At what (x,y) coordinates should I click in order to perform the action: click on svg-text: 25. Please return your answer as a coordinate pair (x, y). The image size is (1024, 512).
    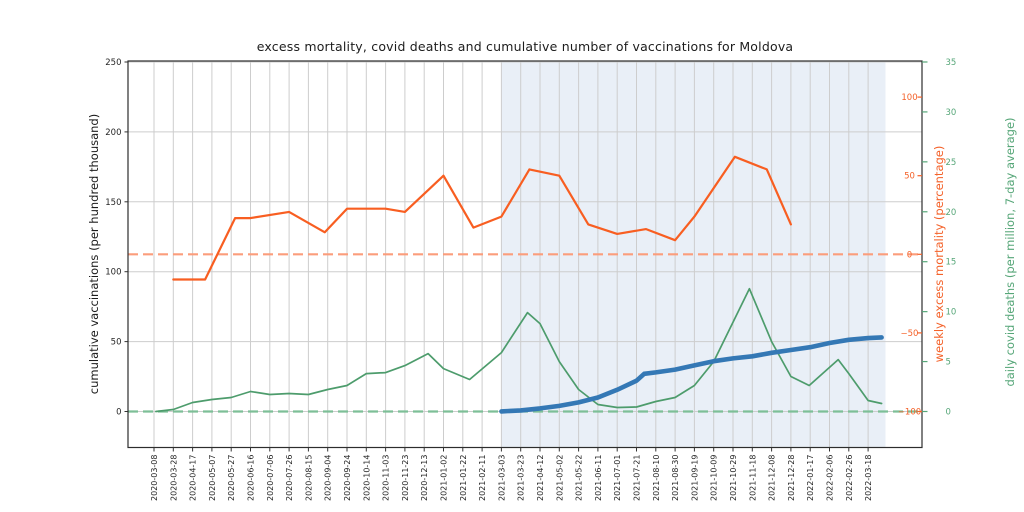
    Looking at the image, I should click on (951, 163).